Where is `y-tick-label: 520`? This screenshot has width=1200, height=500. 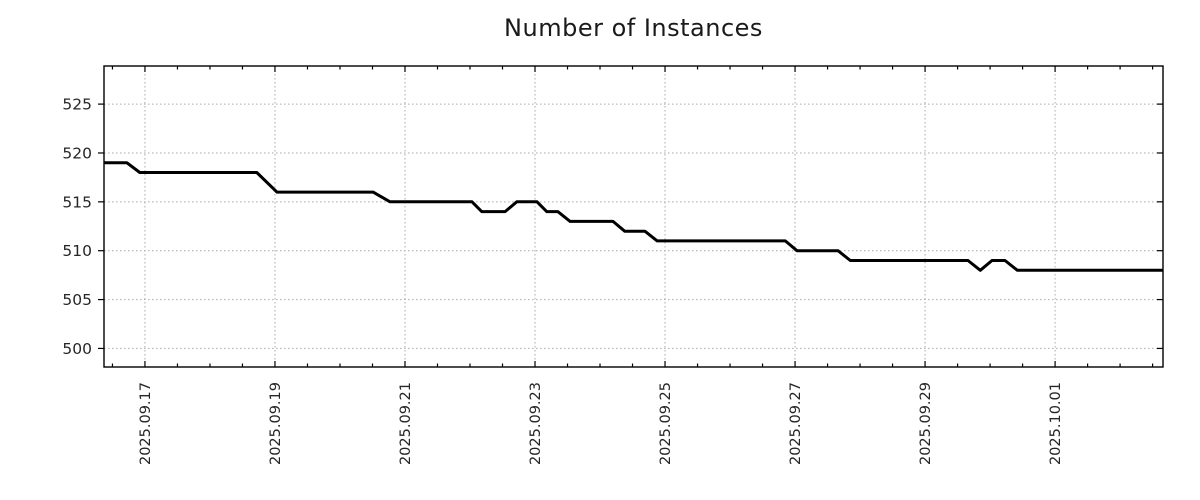 y-tick-label: 520 is located at coordinates (77, 153).